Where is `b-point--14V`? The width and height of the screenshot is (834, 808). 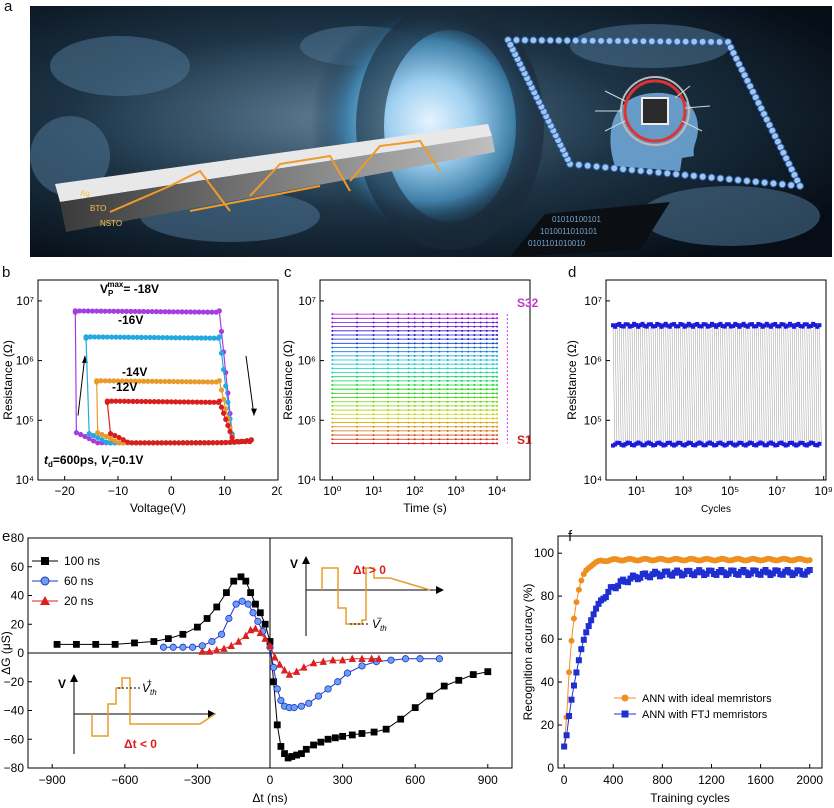
b-point--14V is located at coordinates (195, 382).